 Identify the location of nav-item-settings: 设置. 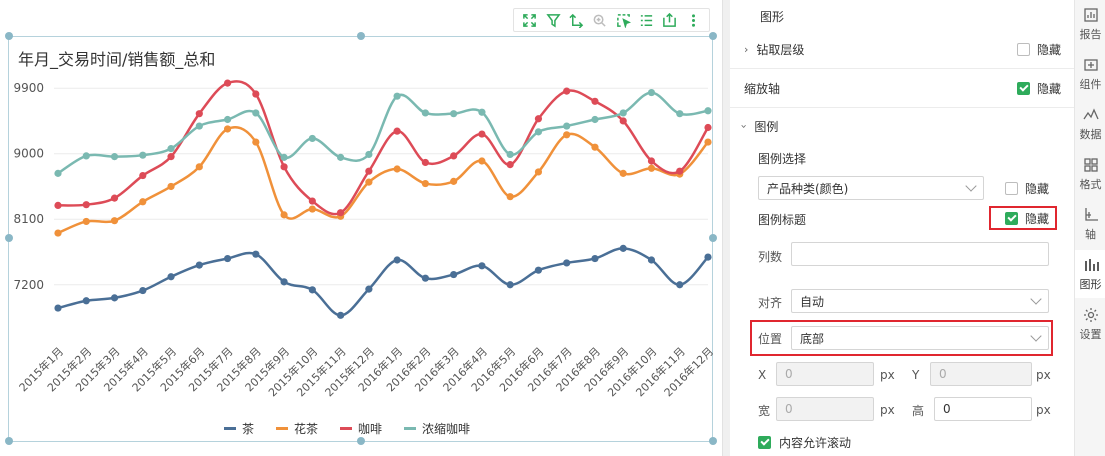
(1090, 324).